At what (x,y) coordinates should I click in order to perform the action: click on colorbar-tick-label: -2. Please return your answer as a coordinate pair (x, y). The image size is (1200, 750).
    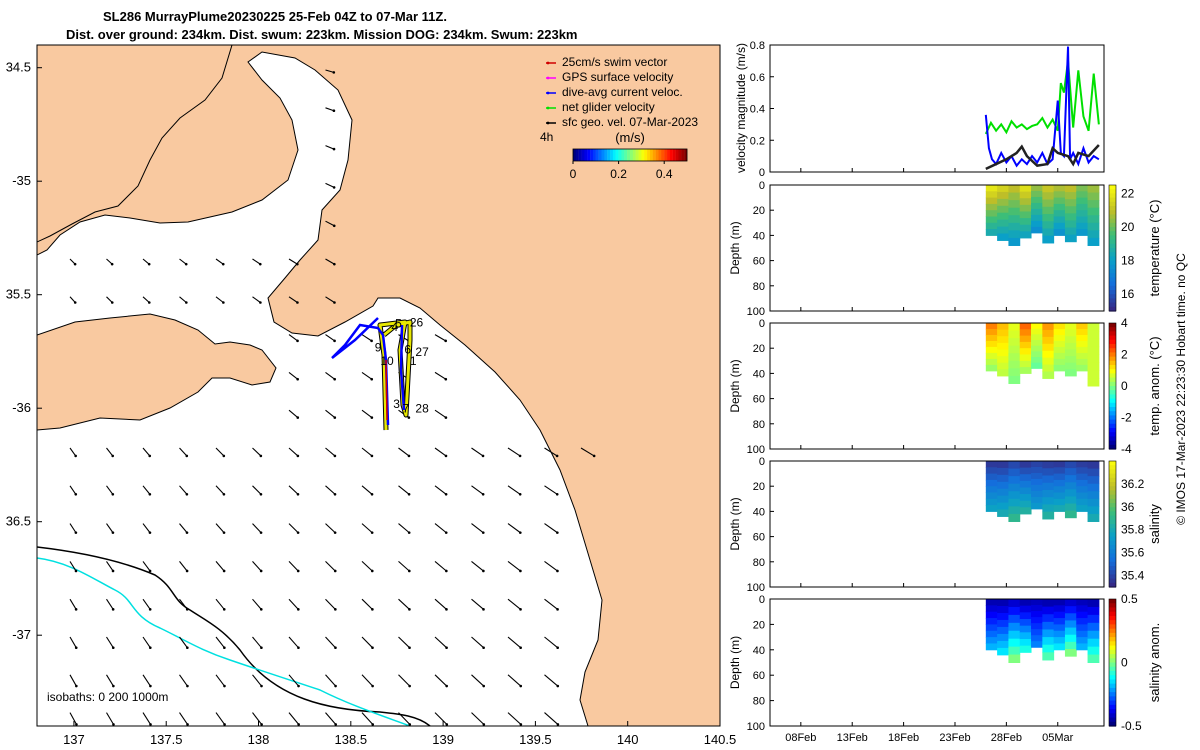
    Looking at the image, I should click on (1126, 418).